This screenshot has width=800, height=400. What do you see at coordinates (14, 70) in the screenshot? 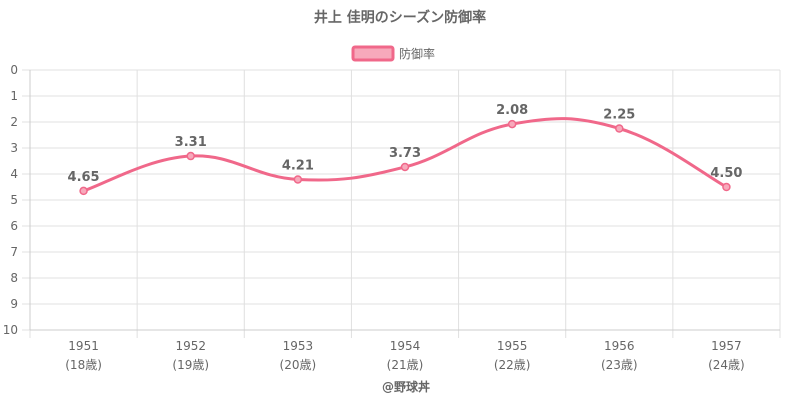
I see `y-tick-label: 0` at bounding box center [14, 70].